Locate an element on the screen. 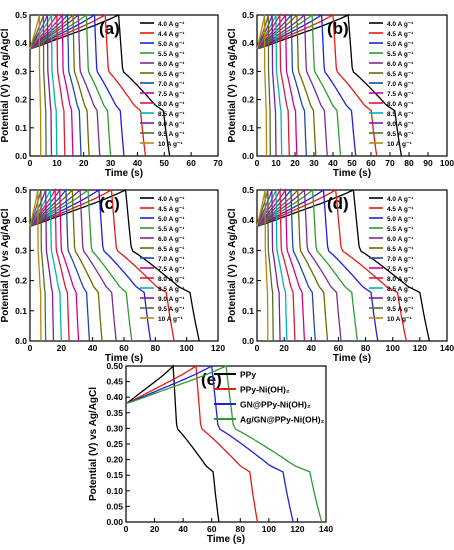 This screenshot has width=454, height=550. legend-entry: Ag/GN@PPy-Ni(OH)₂ is located at coordinates (282, 420).